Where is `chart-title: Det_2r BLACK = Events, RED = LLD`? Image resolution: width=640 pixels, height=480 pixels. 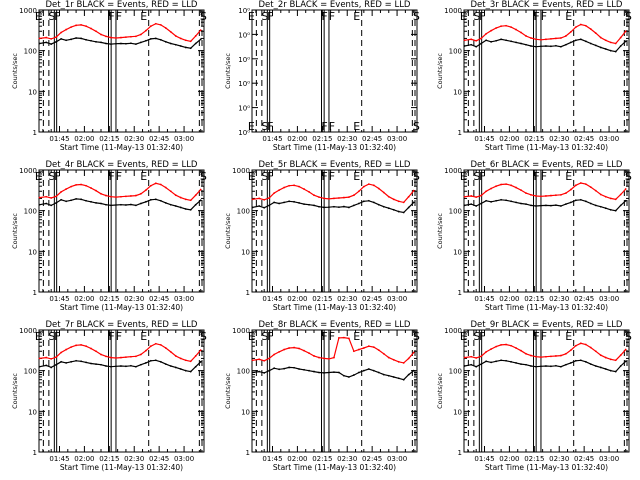 chart-title: Det_2r BLACK = Events, RED = LLD is located at coordinates (335, 5).